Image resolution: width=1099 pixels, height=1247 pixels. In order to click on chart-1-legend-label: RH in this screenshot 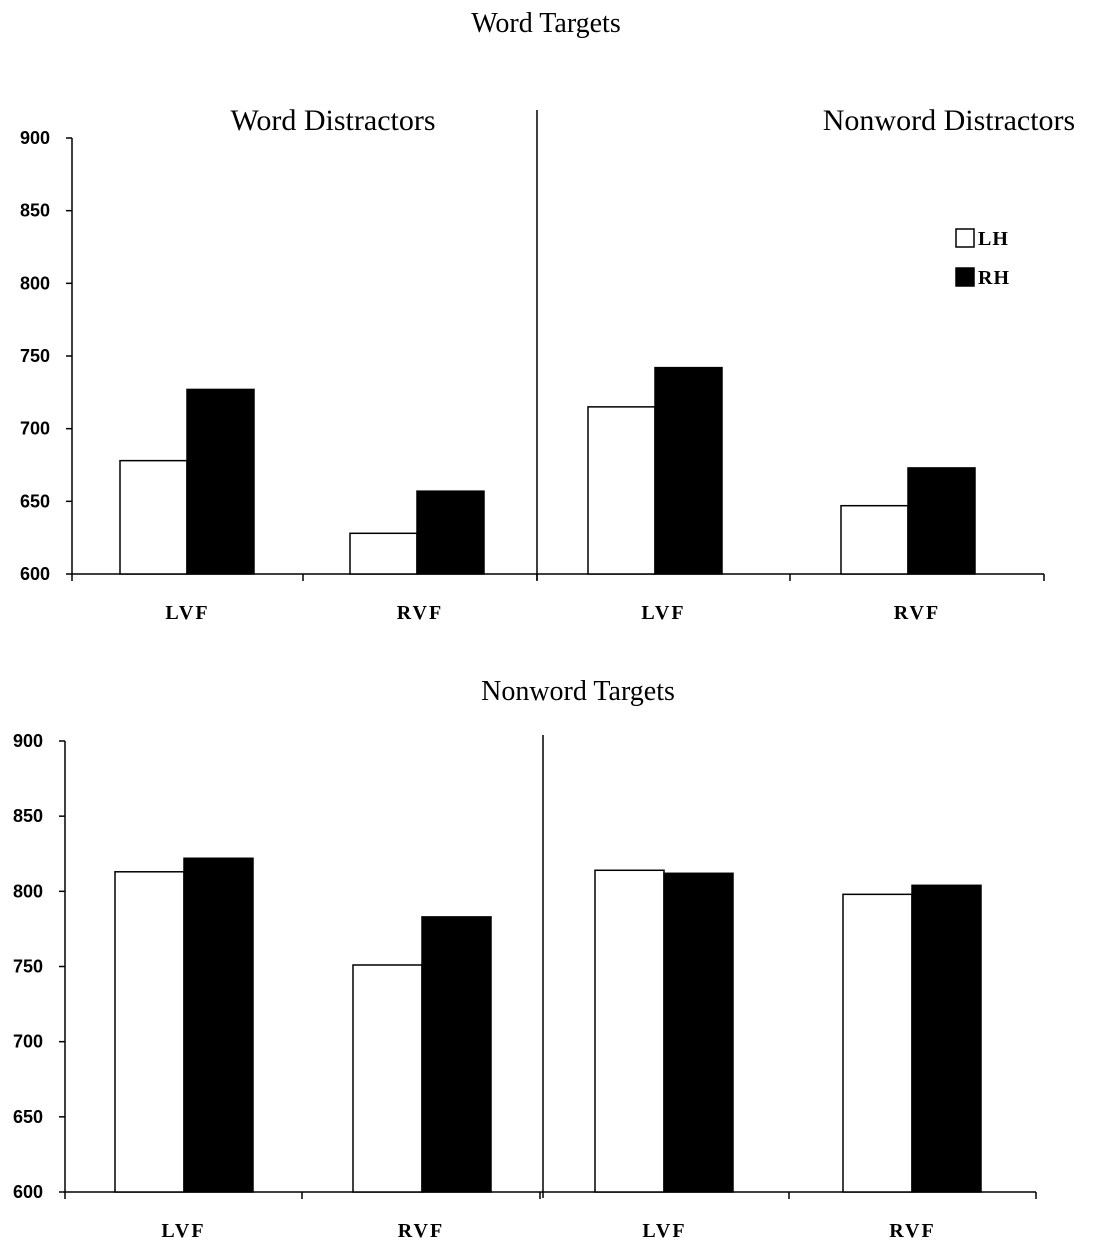, I will do `click(994, 278)`.